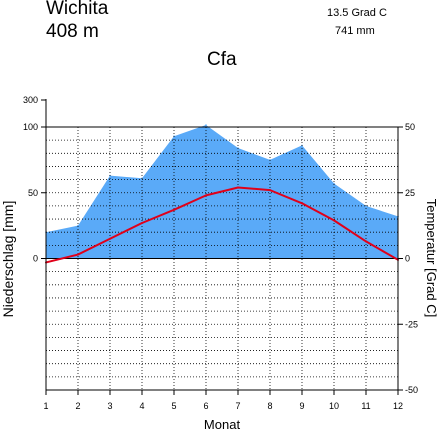 The width and height of the screenshot is (439, 430). I want to click on station-name: Wichita, so click(77, 9).